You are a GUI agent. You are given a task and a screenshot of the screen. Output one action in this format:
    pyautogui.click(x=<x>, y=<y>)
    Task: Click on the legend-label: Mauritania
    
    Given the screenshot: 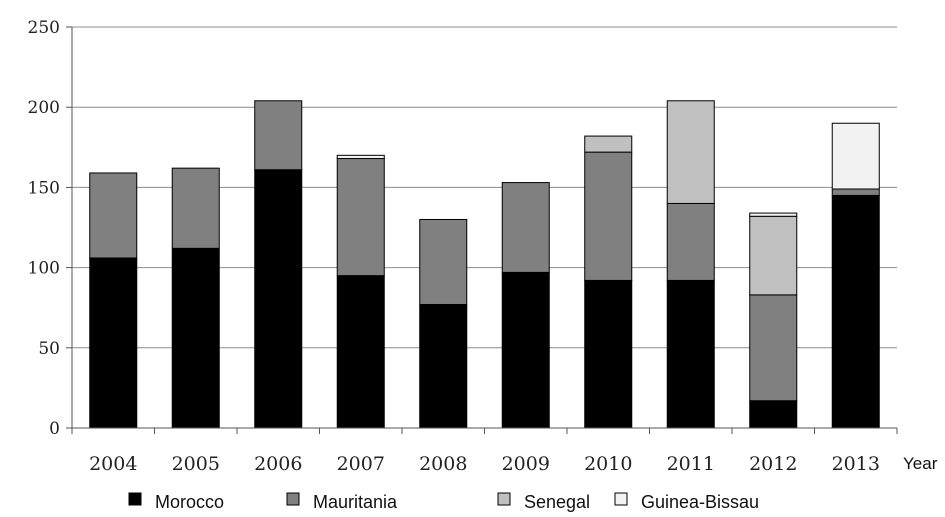 What is the action you would take?
    pyautogui.click(x=355, y=502)
    